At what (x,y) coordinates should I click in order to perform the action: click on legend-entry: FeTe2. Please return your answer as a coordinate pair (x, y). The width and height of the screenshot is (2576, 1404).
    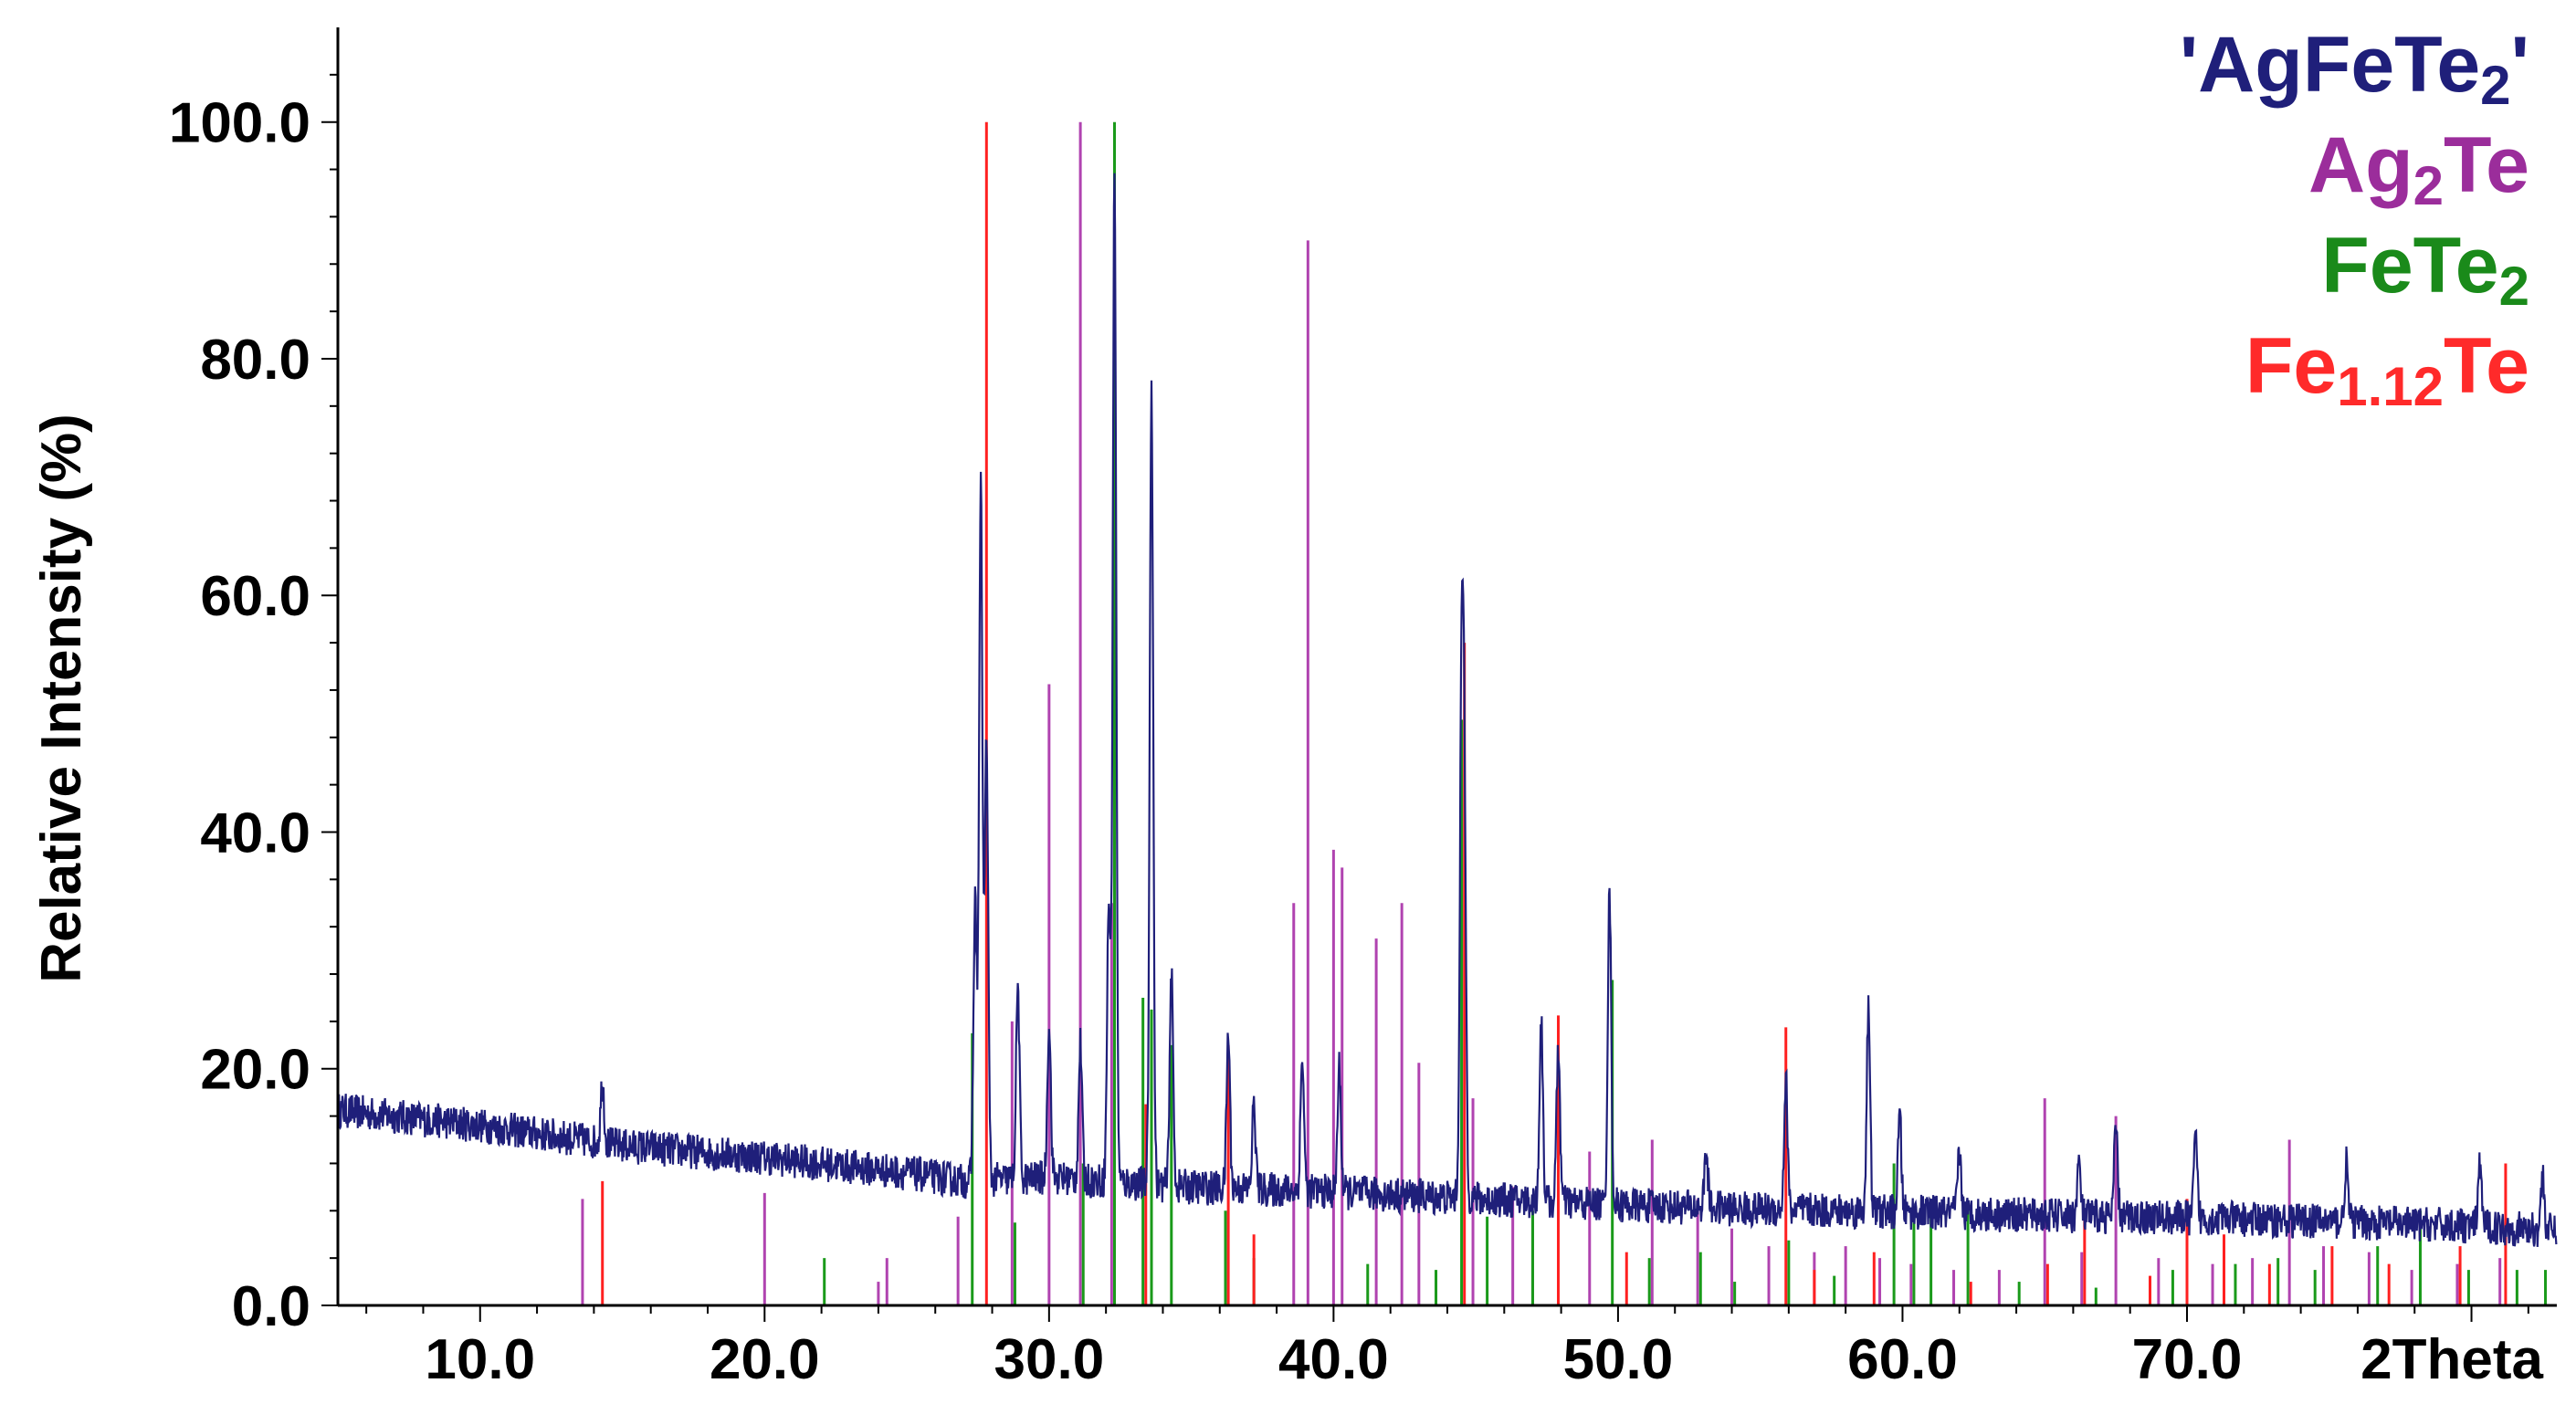
    Looking at the image, I should click on (2425, 269).